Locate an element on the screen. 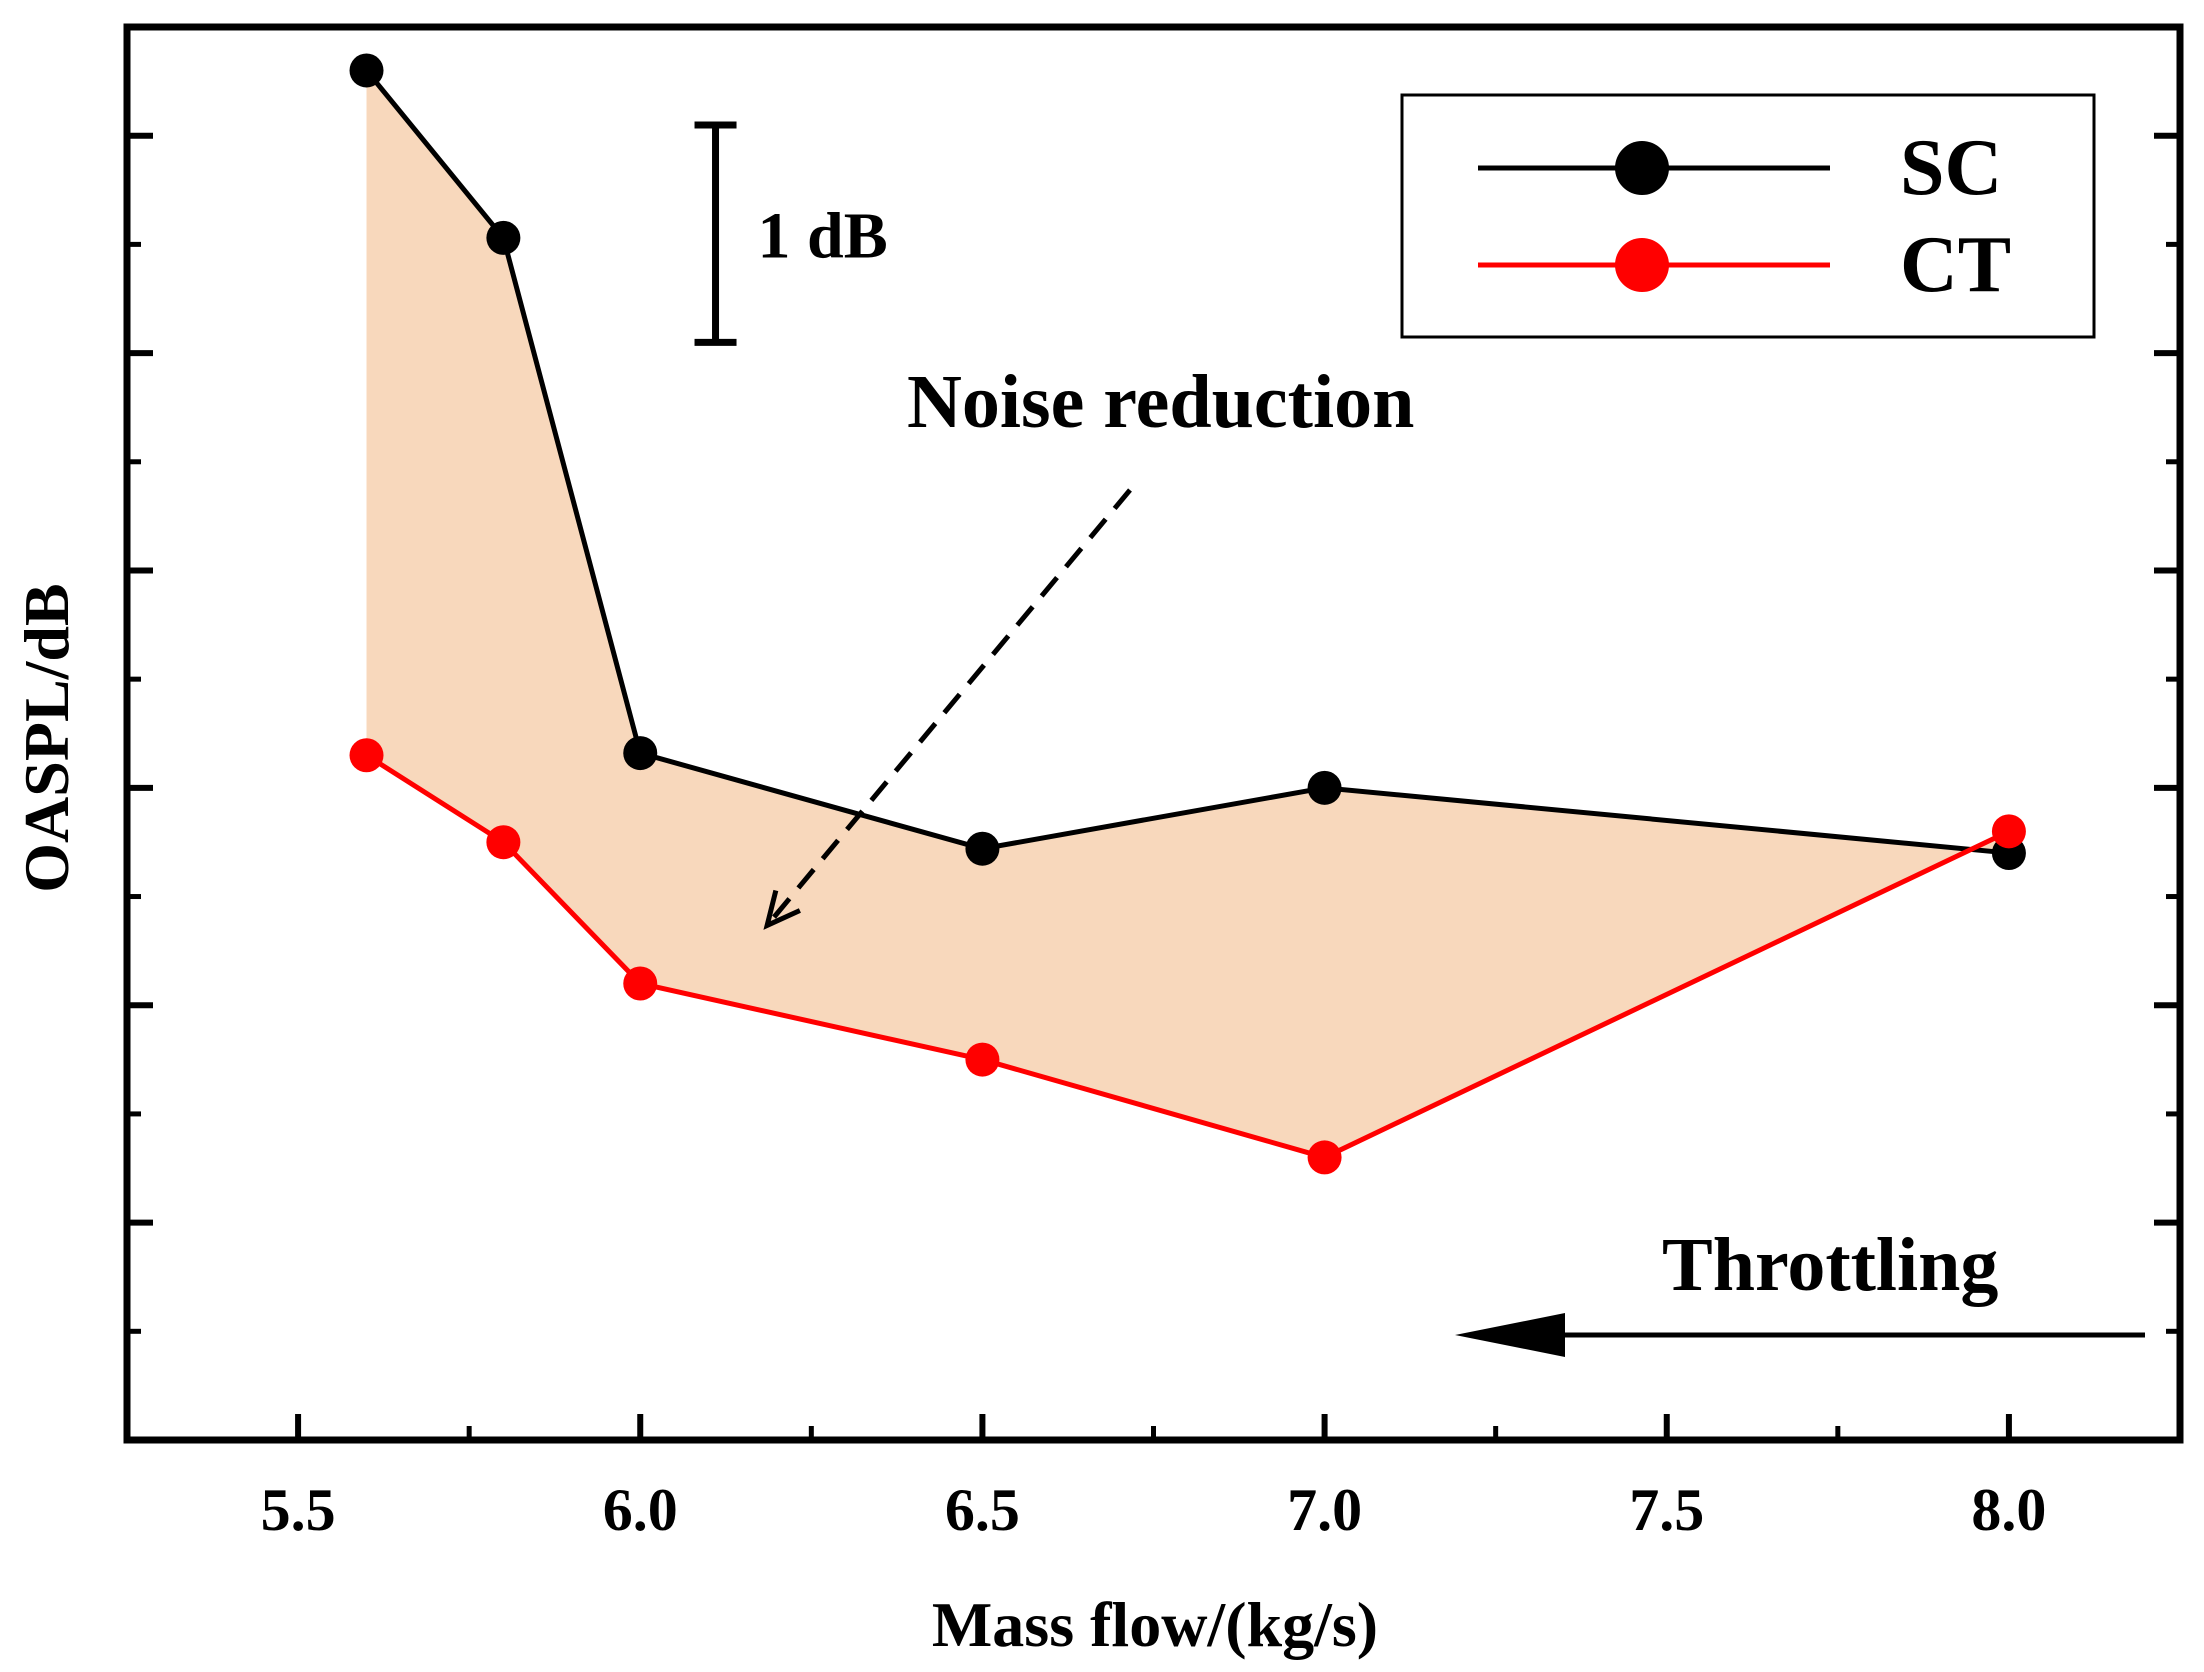 The image size is (2204, 1672). x-tick-label: 6.5 is located at coordinates (982, 1510).